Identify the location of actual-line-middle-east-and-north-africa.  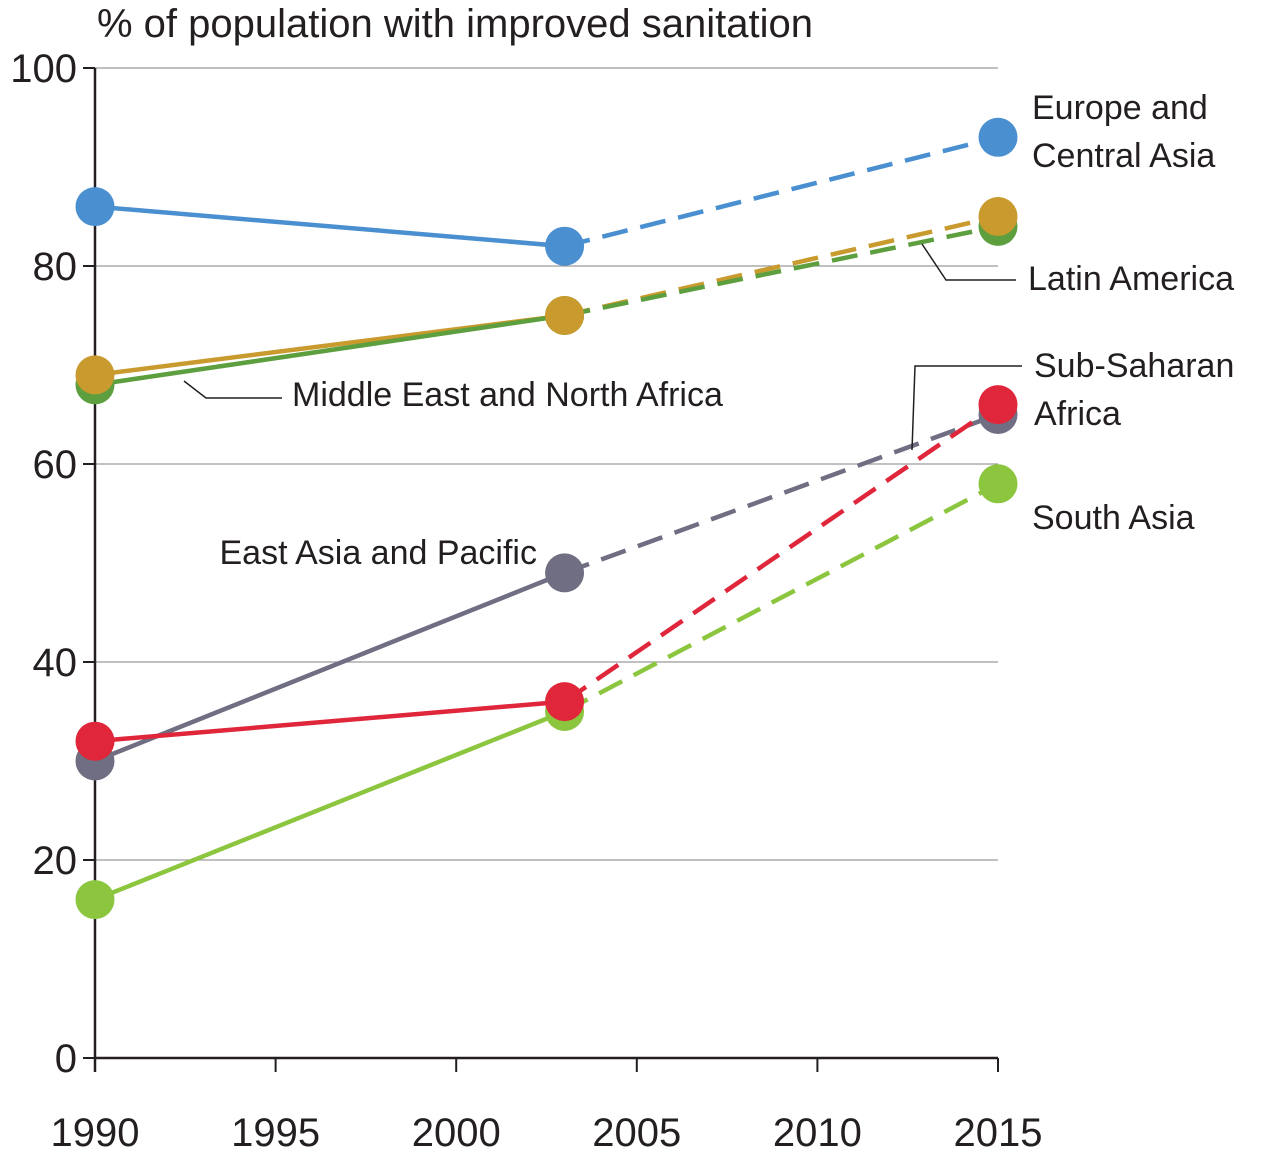
(329, 350).